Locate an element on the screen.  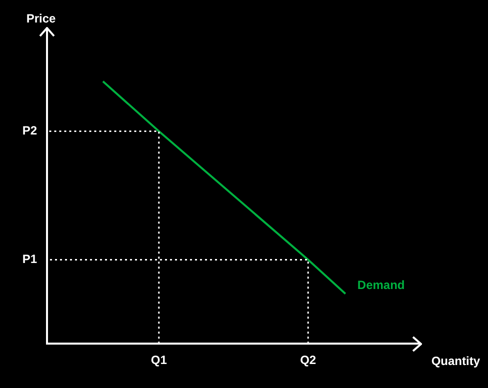
x-axis-title: Quantity is located at coordinates (455, 361).